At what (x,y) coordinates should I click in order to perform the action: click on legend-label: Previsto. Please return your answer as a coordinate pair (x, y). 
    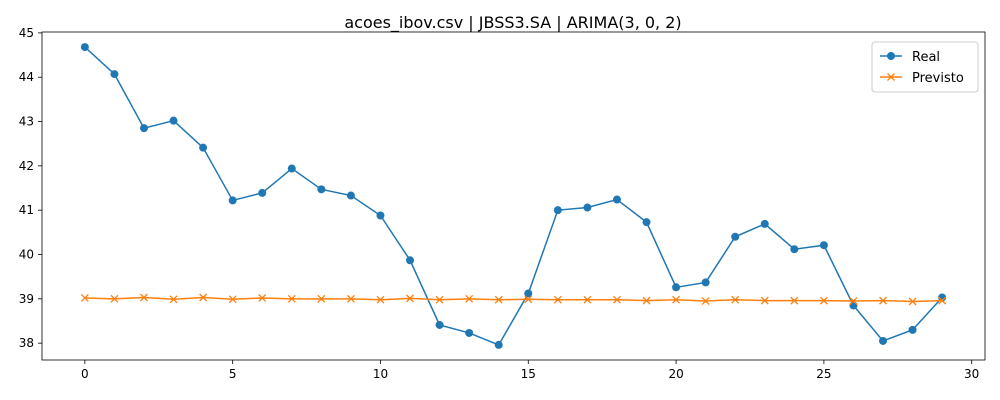
    Looking at the image, I should click on (938, 78).